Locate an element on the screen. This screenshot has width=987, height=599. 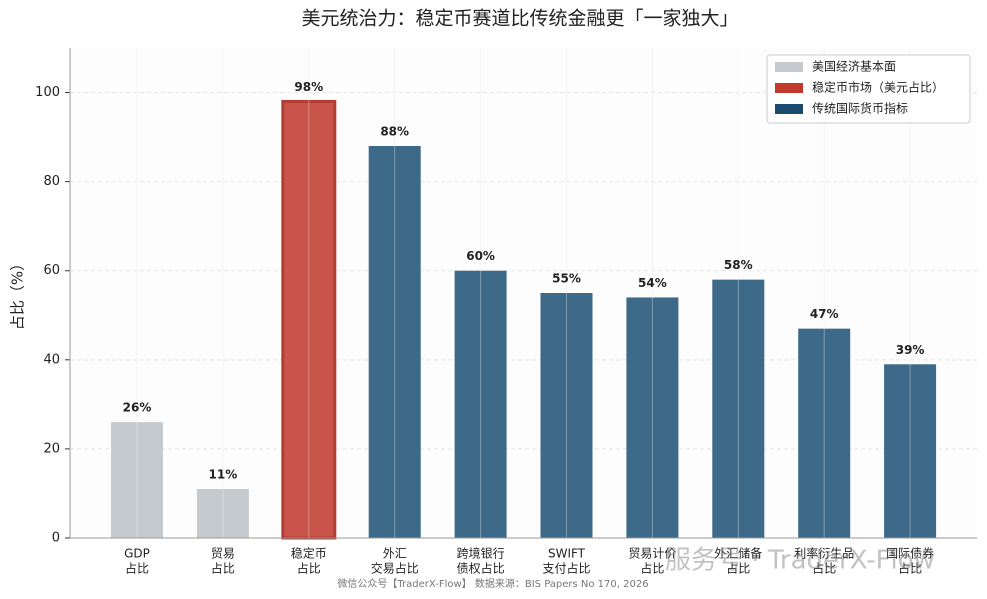
value-label: 26% is located at coordinates (137, 408).